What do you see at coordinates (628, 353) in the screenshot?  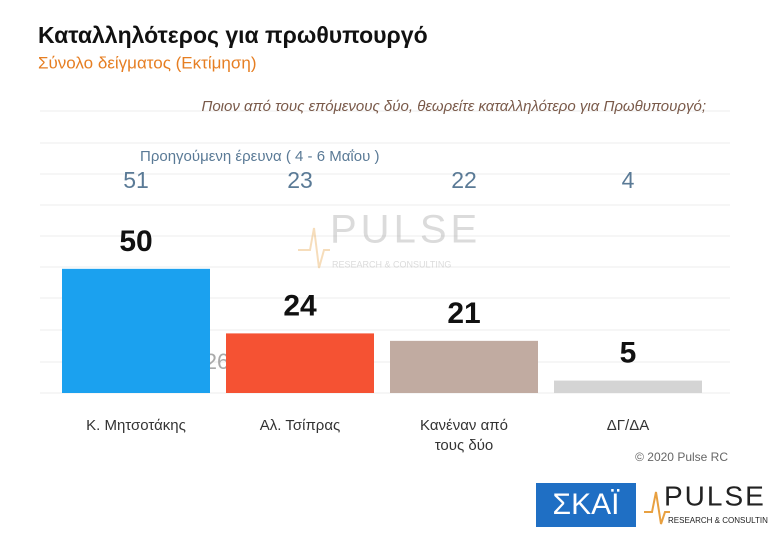 I see `value-label: 5` at bounding box center [628, 353].